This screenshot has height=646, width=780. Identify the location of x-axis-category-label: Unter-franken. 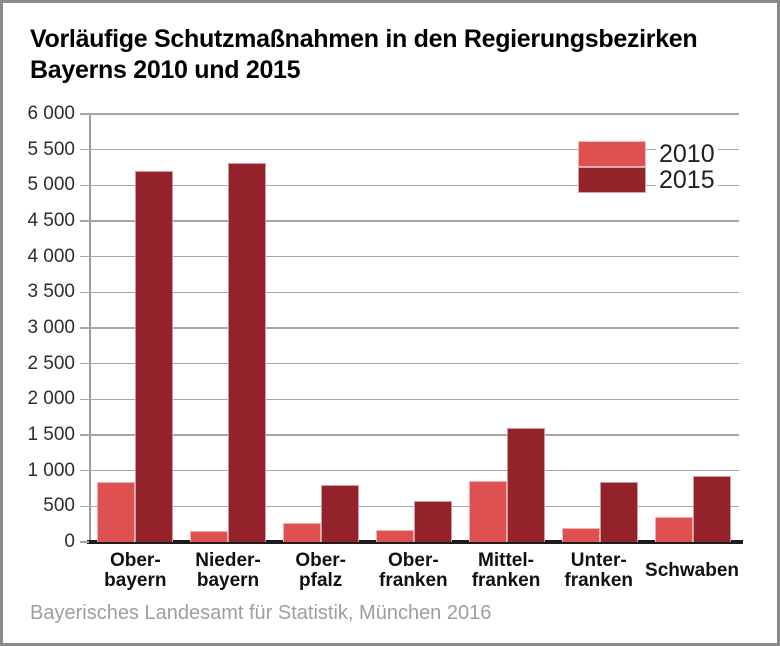
(598, 571).